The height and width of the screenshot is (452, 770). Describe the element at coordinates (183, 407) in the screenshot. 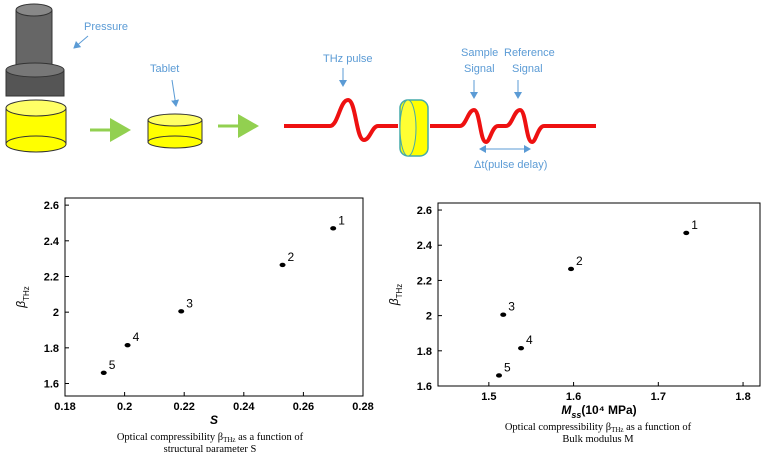

I see `x-tick-label: 0.22` at that location.